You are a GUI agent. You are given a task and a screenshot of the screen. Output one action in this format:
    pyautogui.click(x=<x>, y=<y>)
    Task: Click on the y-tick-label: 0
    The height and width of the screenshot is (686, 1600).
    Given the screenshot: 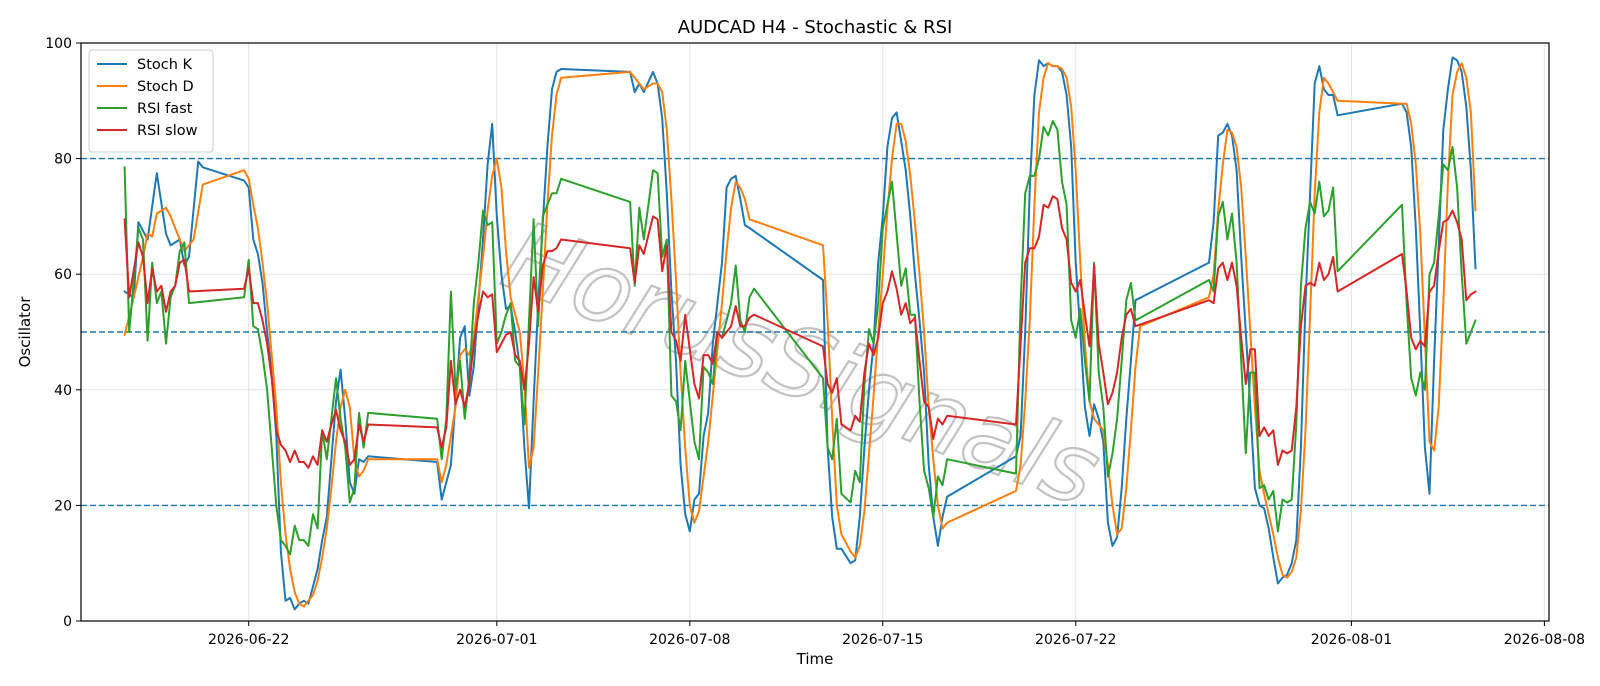 What is the action you would take?
    pyautogui.click(x=67, y=622)
    